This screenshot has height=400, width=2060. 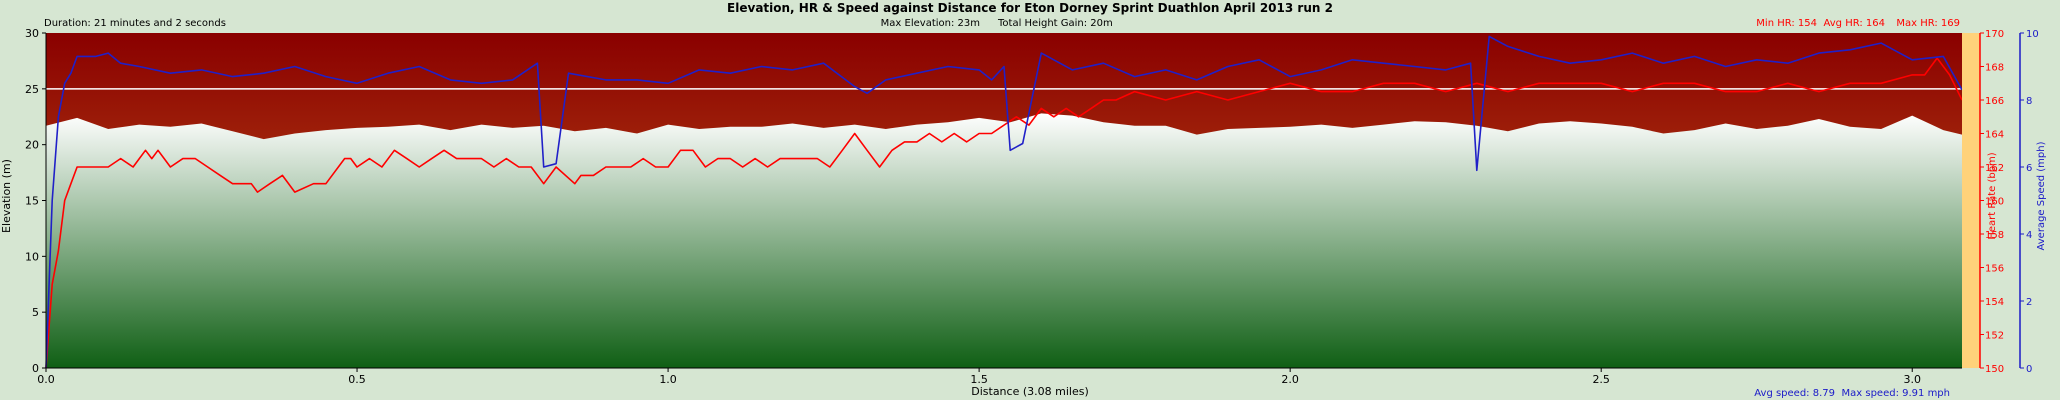 What do you see at coordinates (32, 89) in the screenshot?
I see `elevation-tick-label: 25` at bounding box center [32, 89].